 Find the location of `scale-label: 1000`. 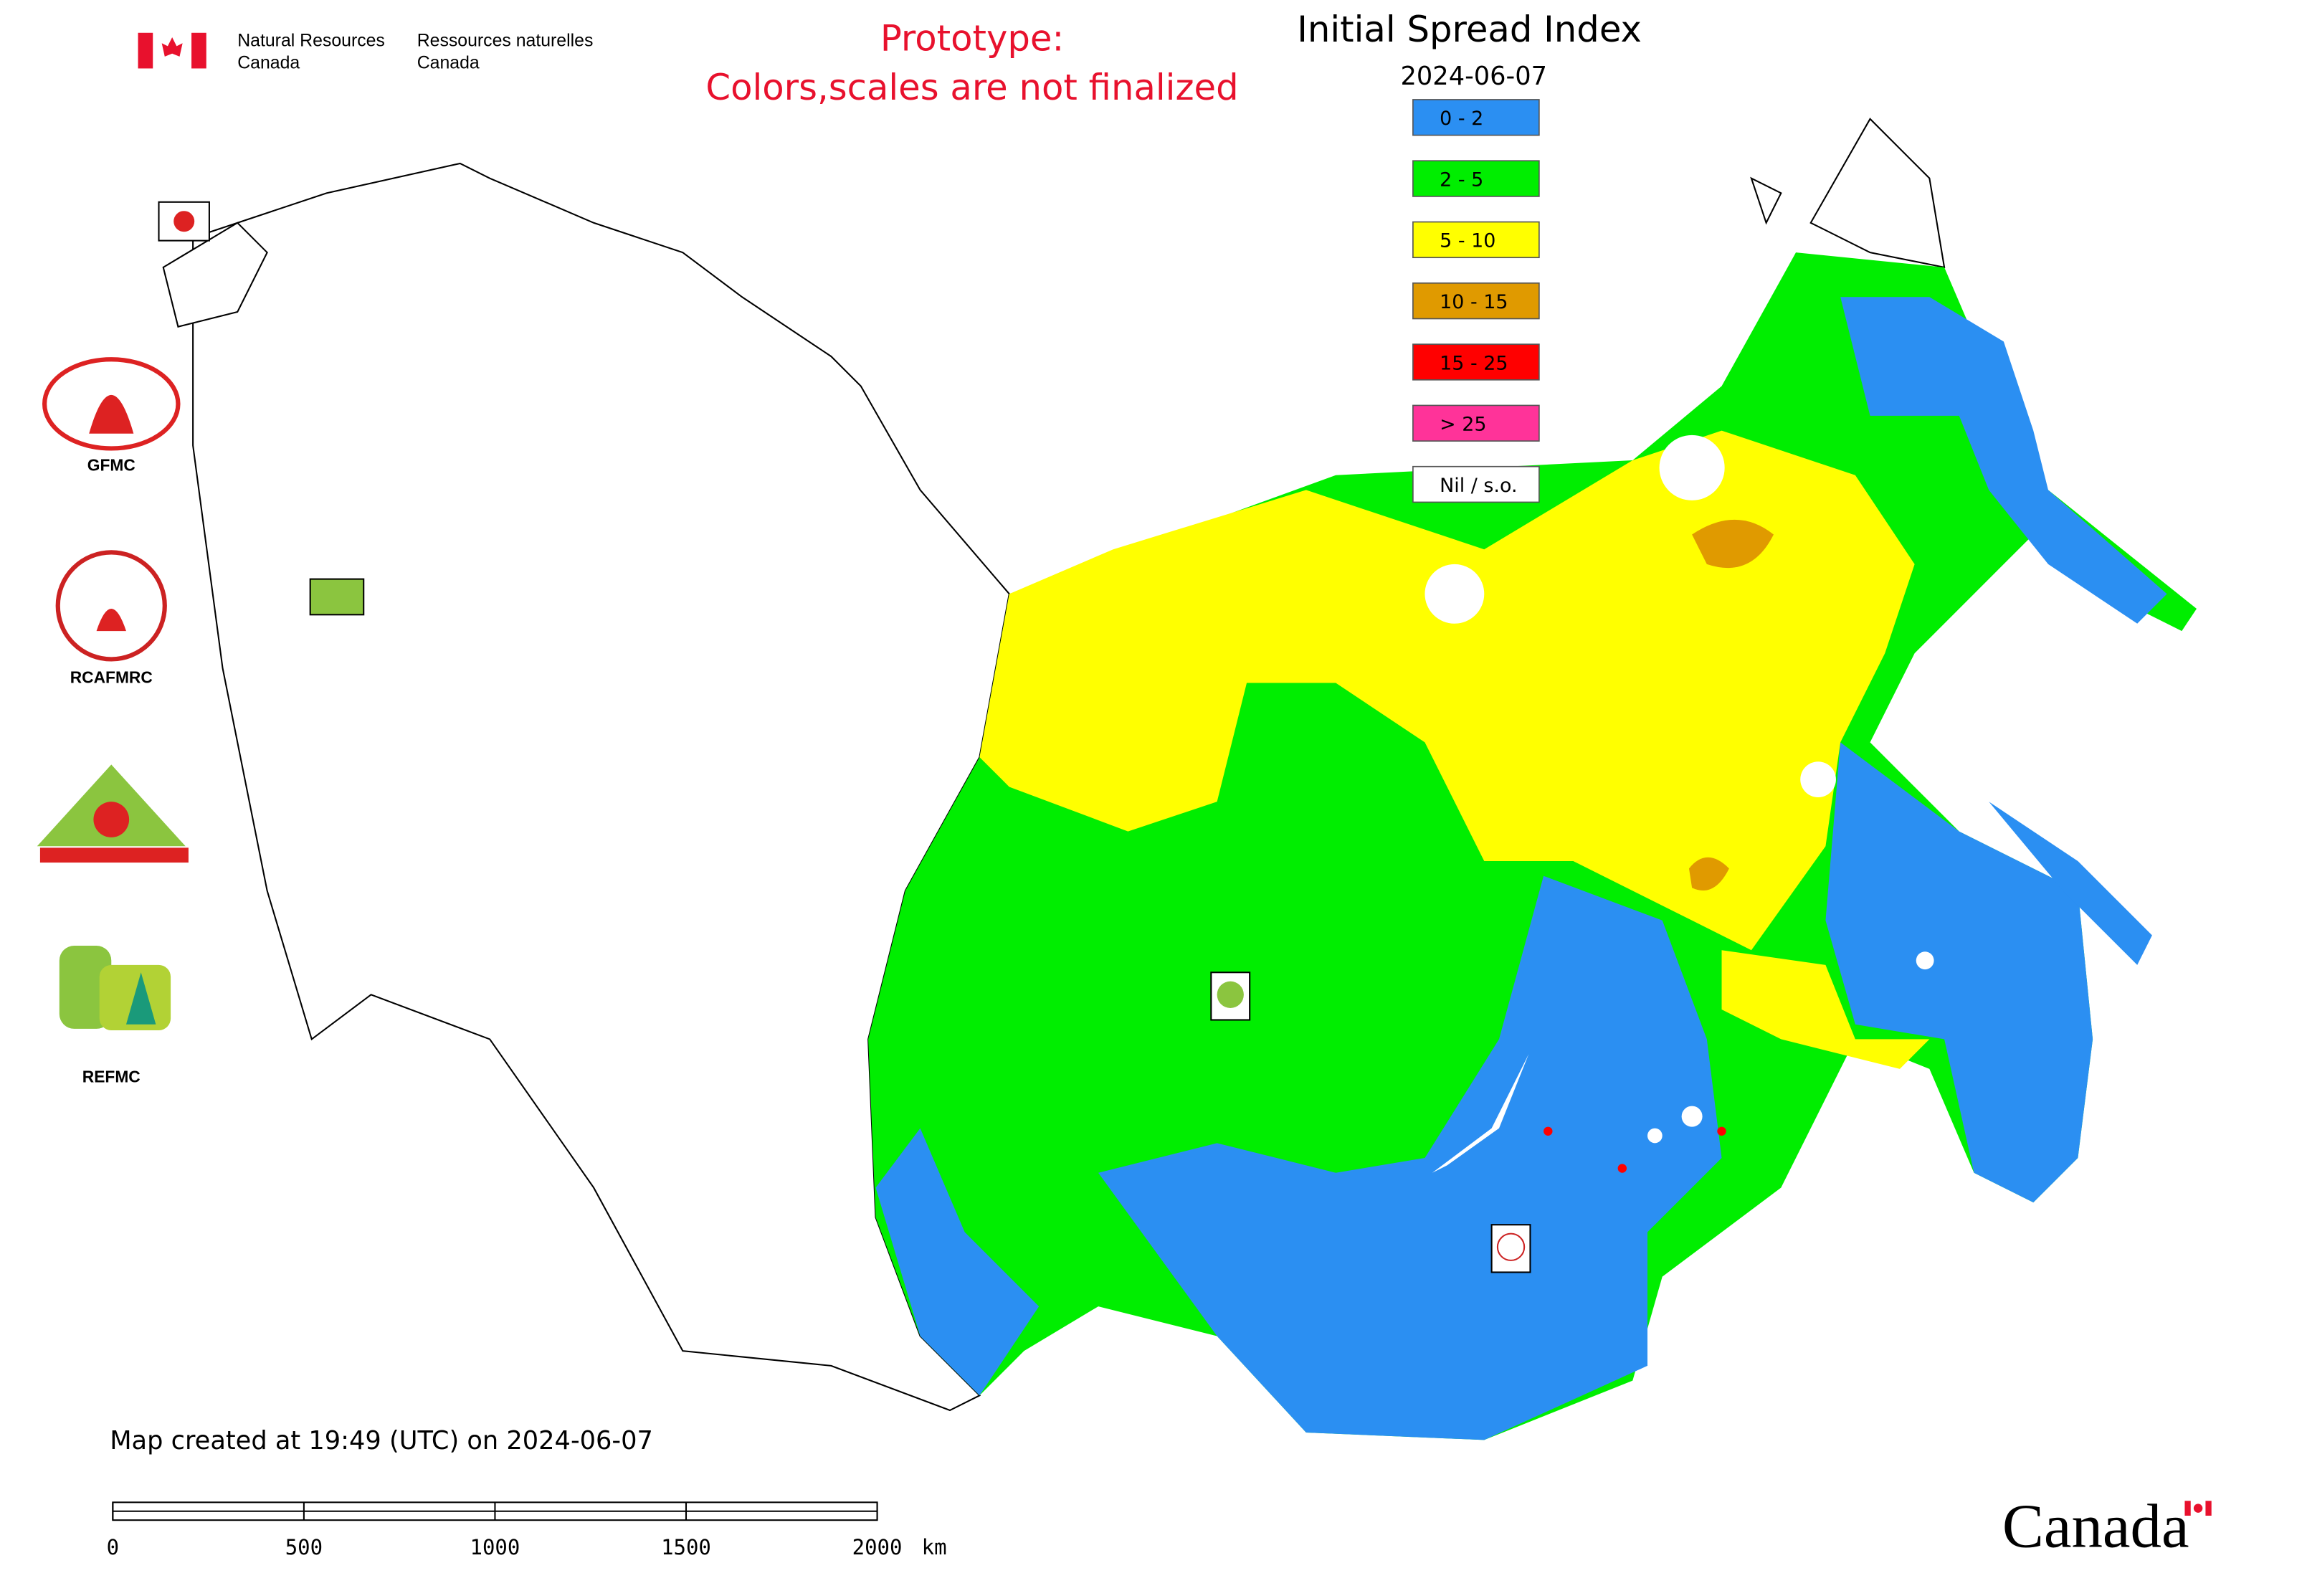

scale-label: 1000 is located at coordinates (495, 1547).